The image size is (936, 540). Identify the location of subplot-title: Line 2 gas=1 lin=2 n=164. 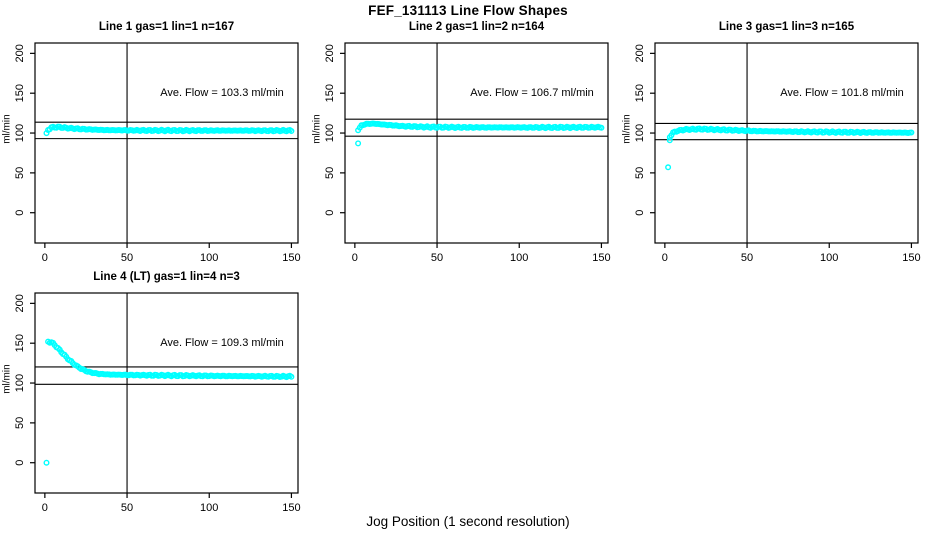
(476, 27).